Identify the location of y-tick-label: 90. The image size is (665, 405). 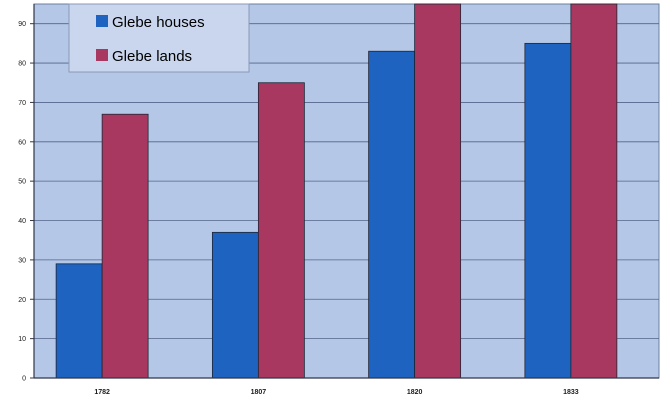
(22, 24).